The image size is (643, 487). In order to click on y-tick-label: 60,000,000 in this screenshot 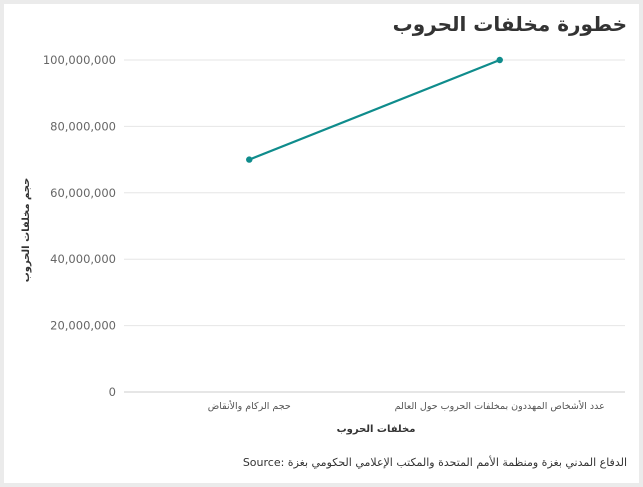, I will do `click(83, 193)`.